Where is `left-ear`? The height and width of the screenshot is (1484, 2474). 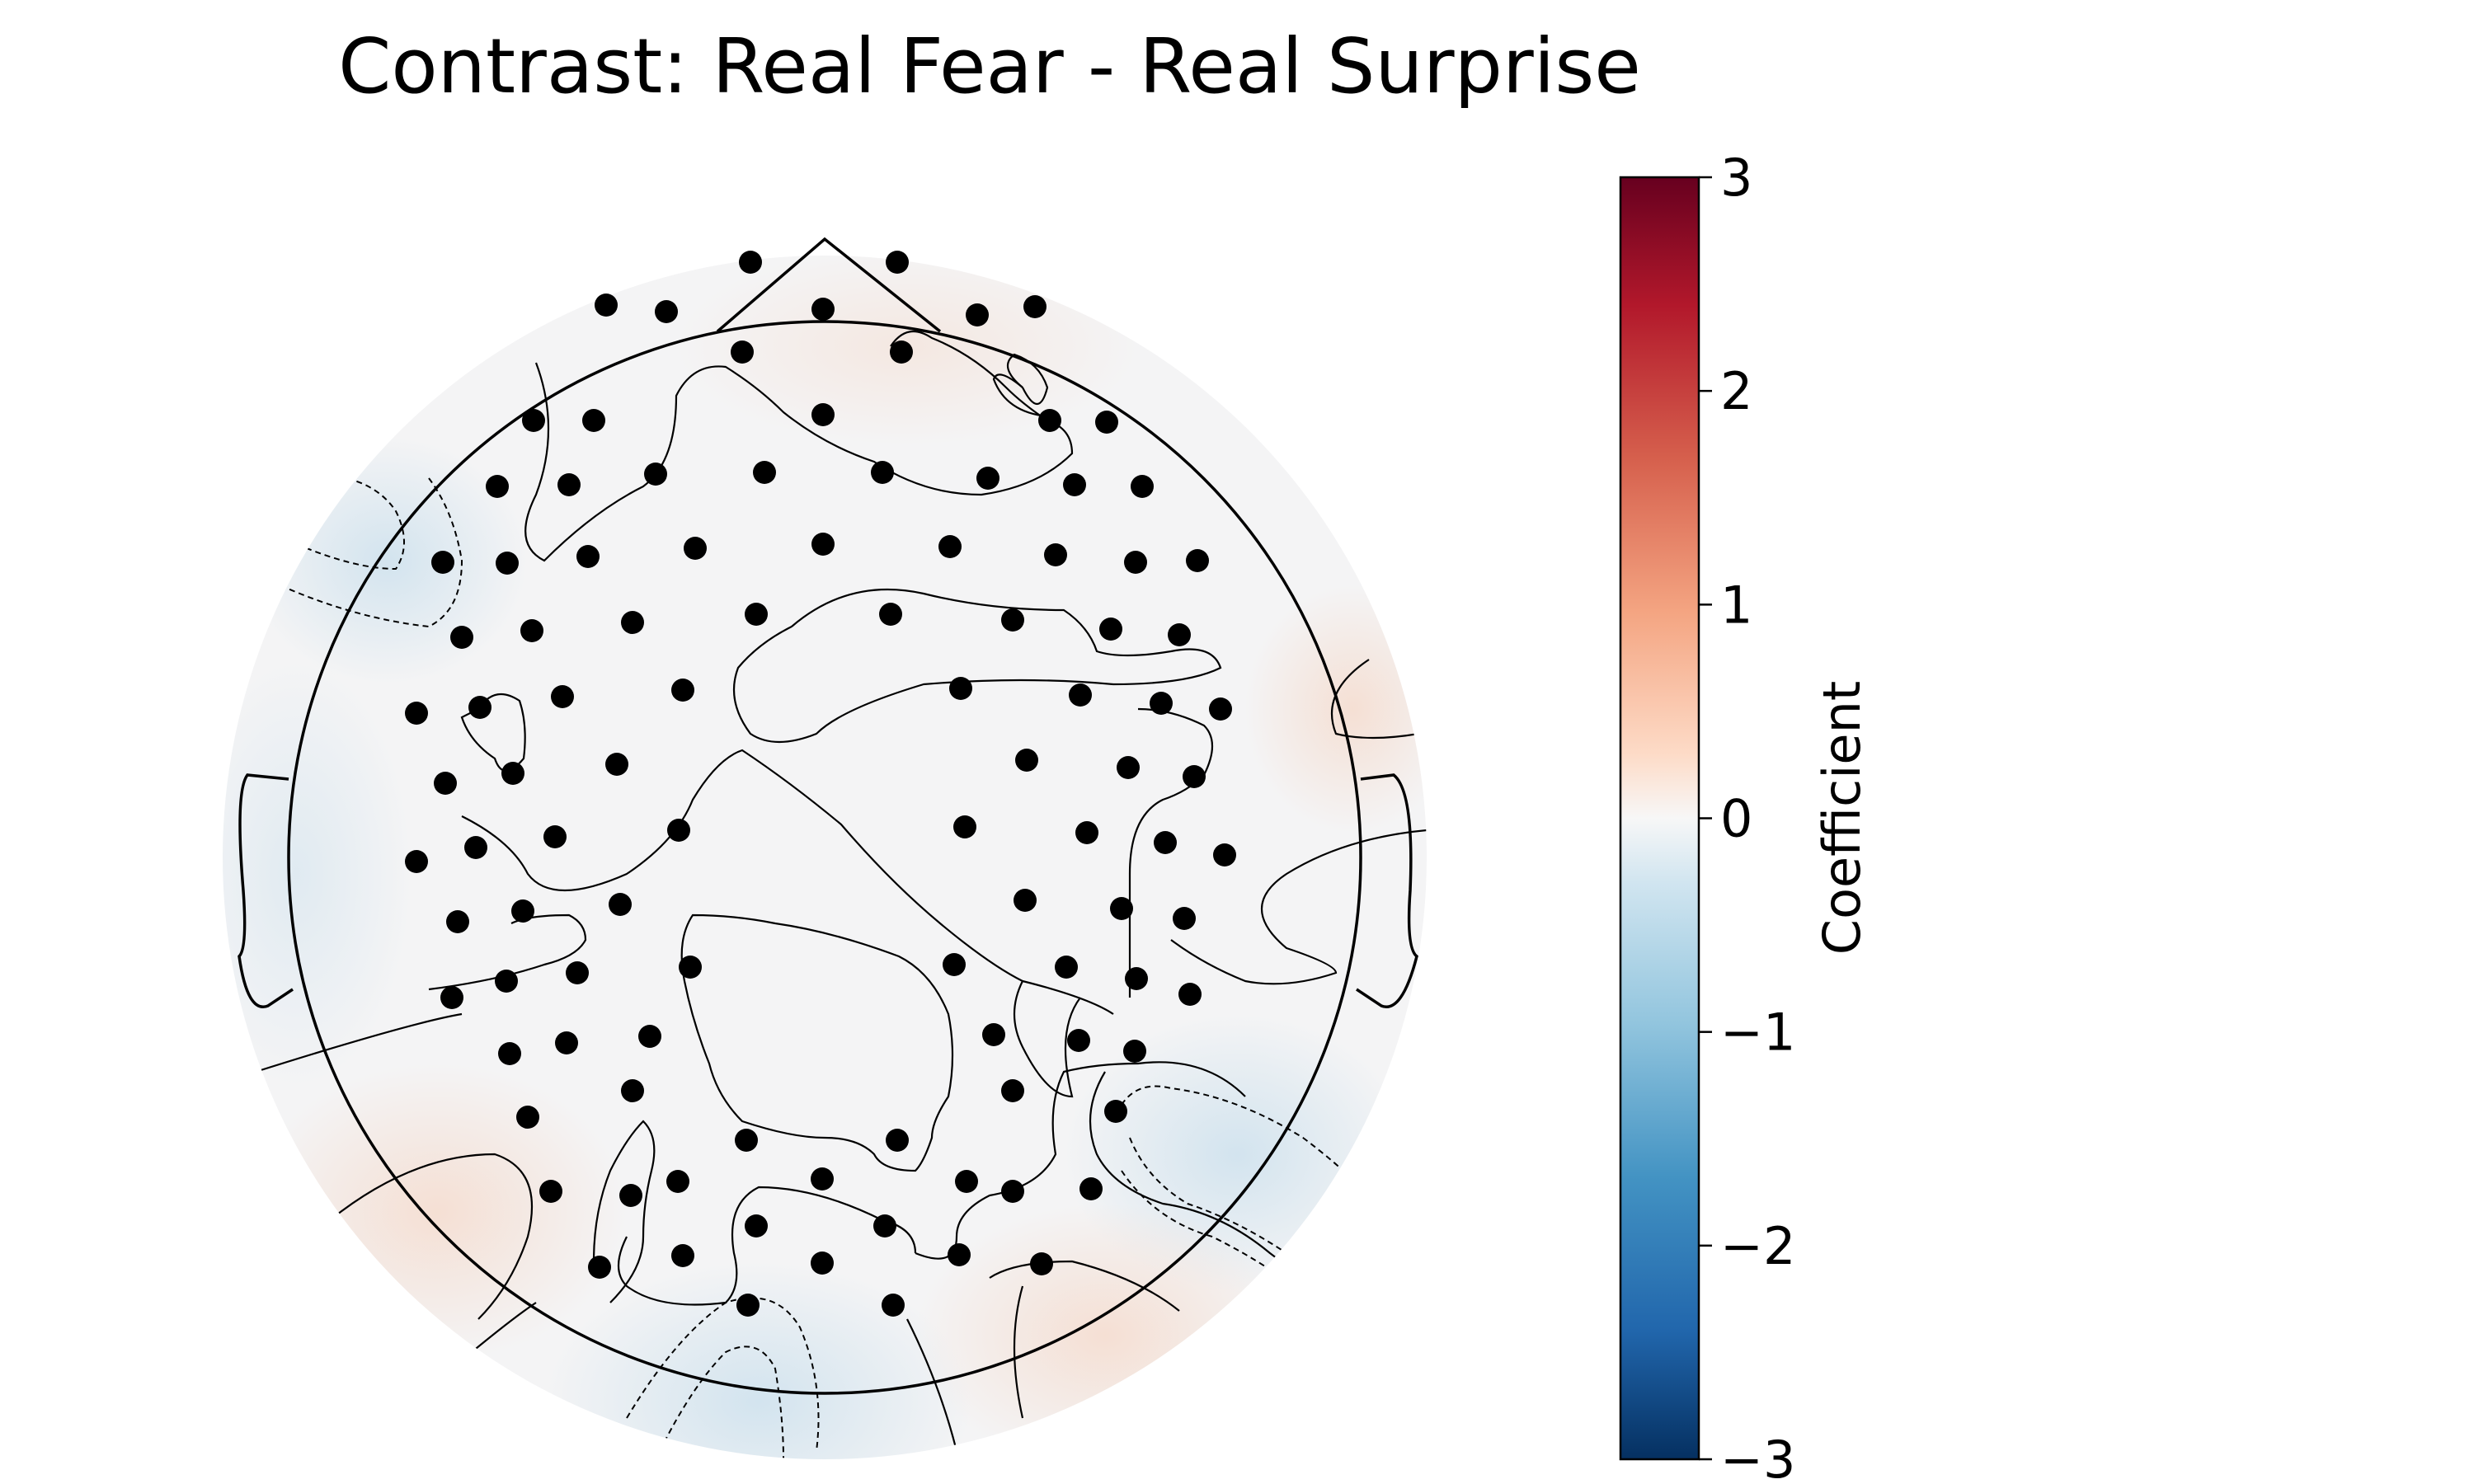 left-ear is located at coordinates (266, 891).